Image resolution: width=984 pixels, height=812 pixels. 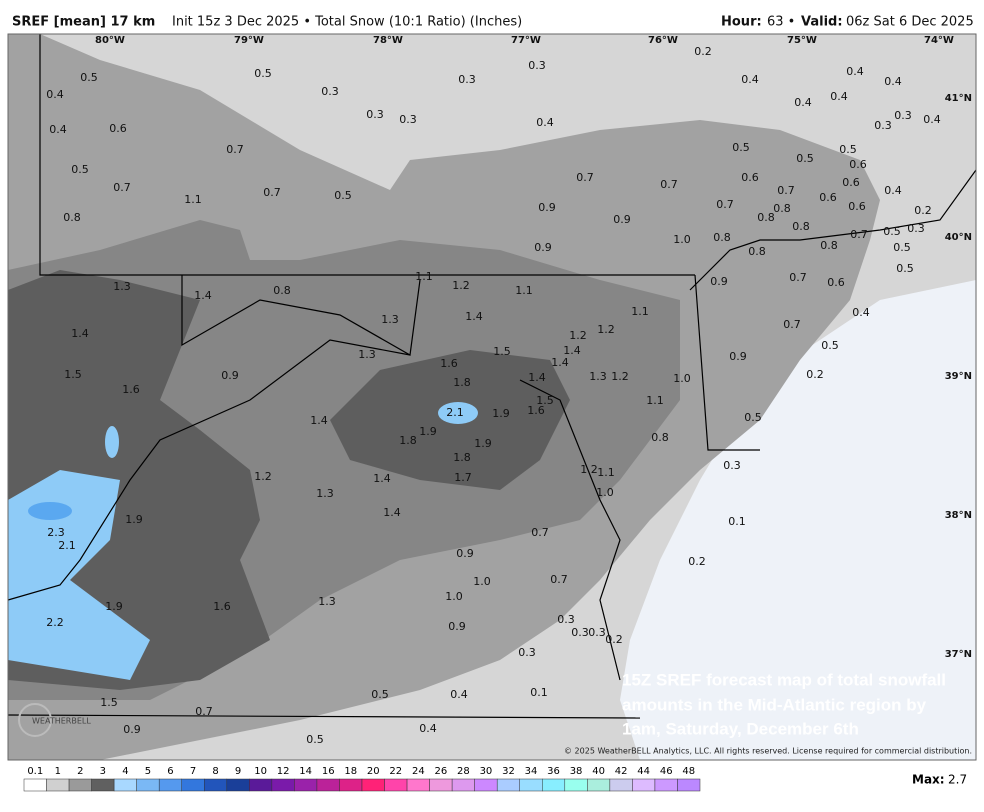 I want to click on colorbar-label: 42, so click(x=621, y=771).